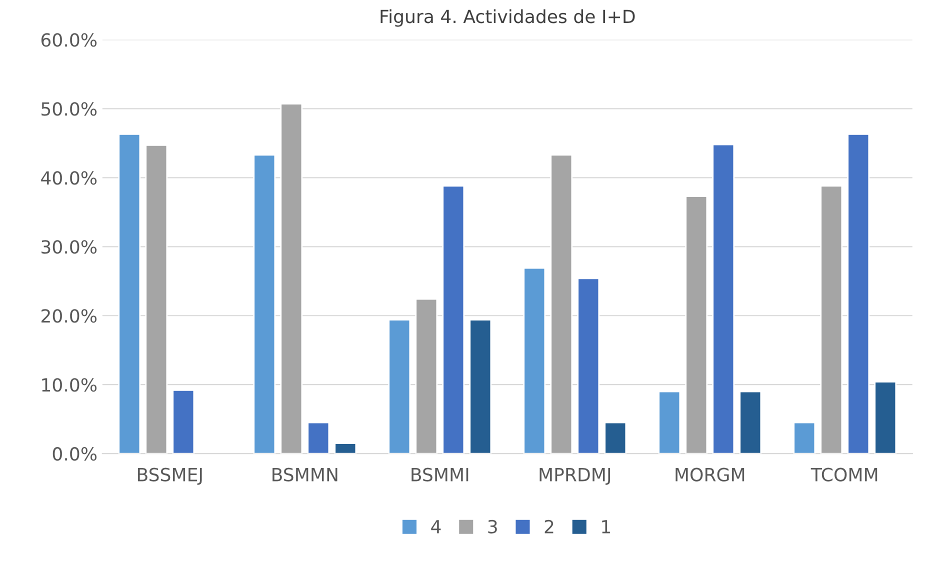 Image resolution: width=931 pixels, height=567 pixels. What do you see at coordinates (74, 454) in the screenshot?
I see `y-tick-label: 0.0%` at bounding box center [74, 454].